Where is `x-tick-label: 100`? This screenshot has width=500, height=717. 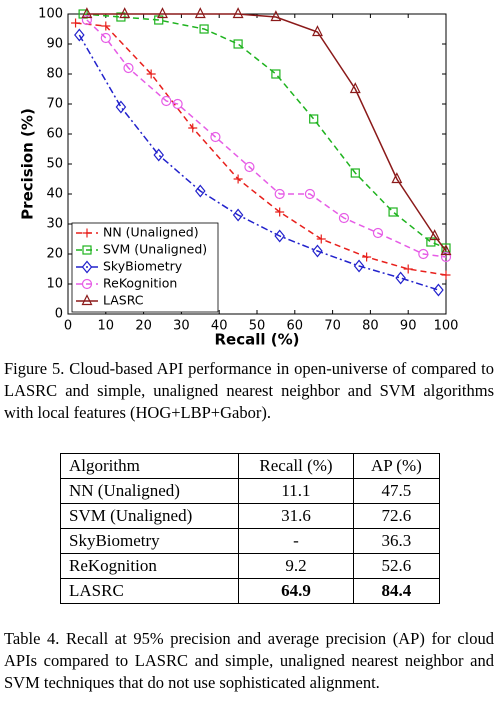
x-tick-label: 100 is located at coordinates (446, 326).